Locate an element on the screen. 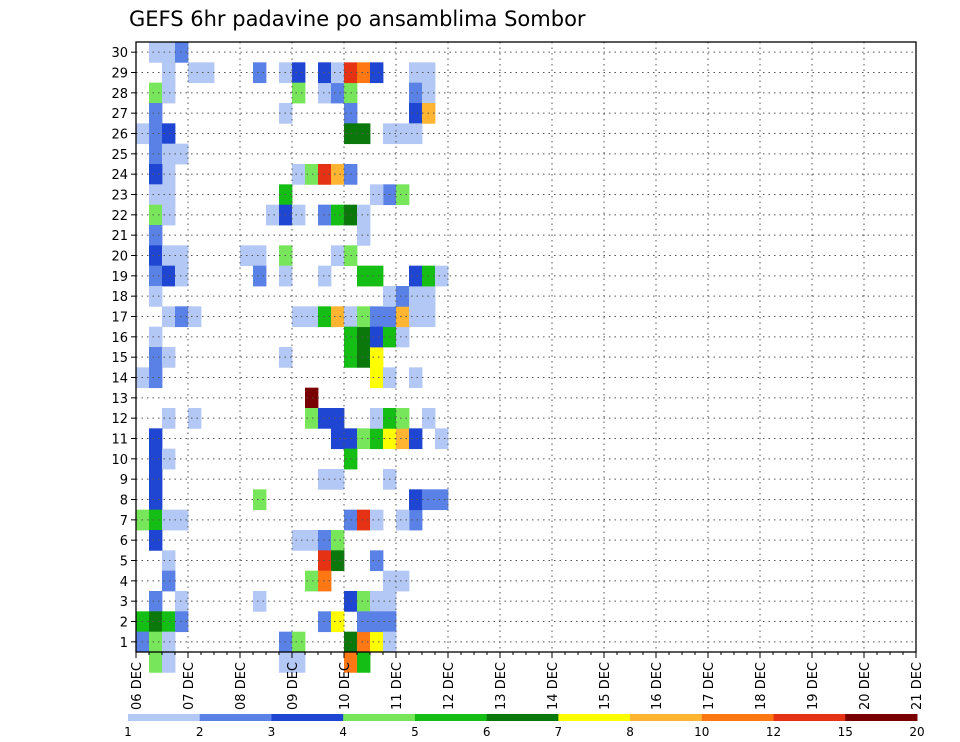 The image size is (960, 742). colorbar-label: 4 is located at coordinates (343, 732).